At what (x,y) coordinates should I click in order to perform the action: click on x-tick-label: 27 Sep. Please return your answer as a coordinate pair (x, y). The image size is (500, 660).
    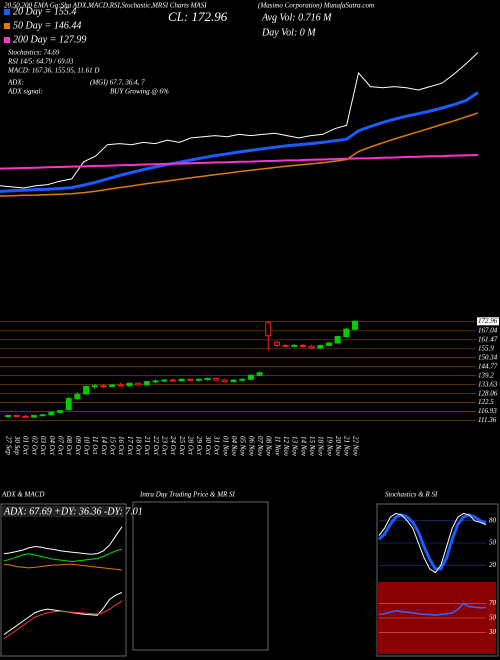
    Looking at the image, I should click on (8, 445).